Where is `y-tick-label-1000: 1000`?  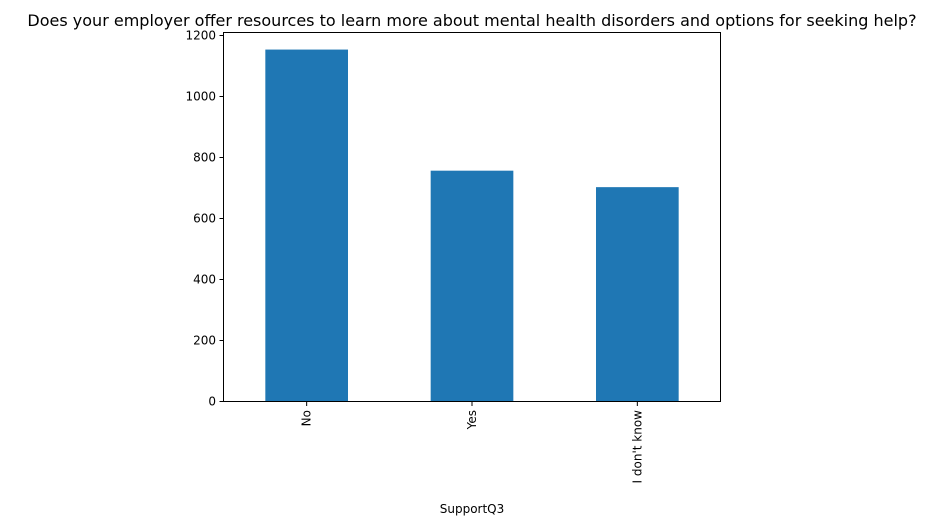 y-tick-label-1000: 1000 is located at coordinates (200, 97).